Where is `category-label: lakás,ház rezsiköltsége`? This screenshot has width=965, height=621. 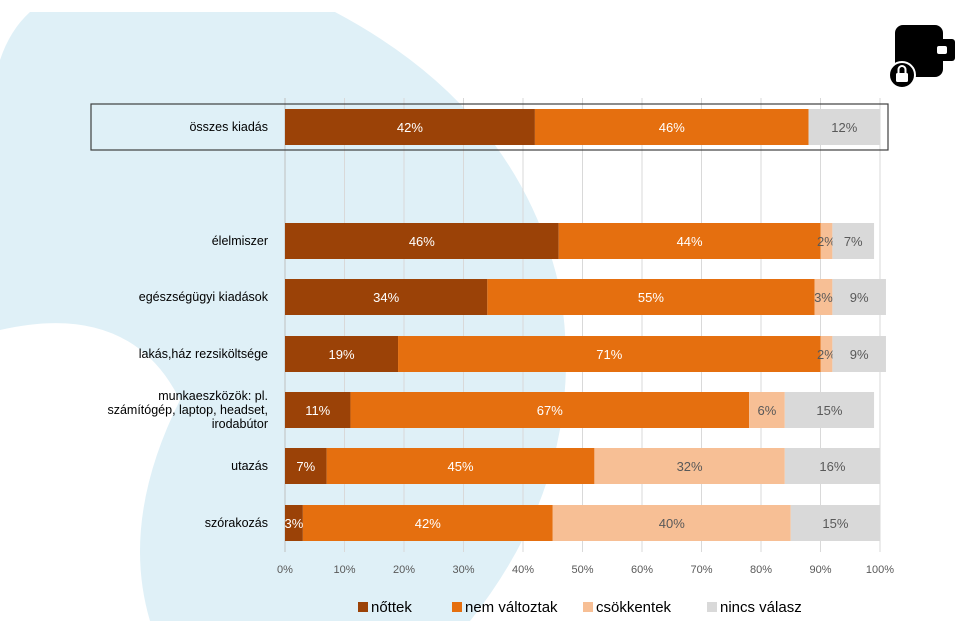
category-label: lakás,ház rezsiköltsége is located at coordinates (203, 354).